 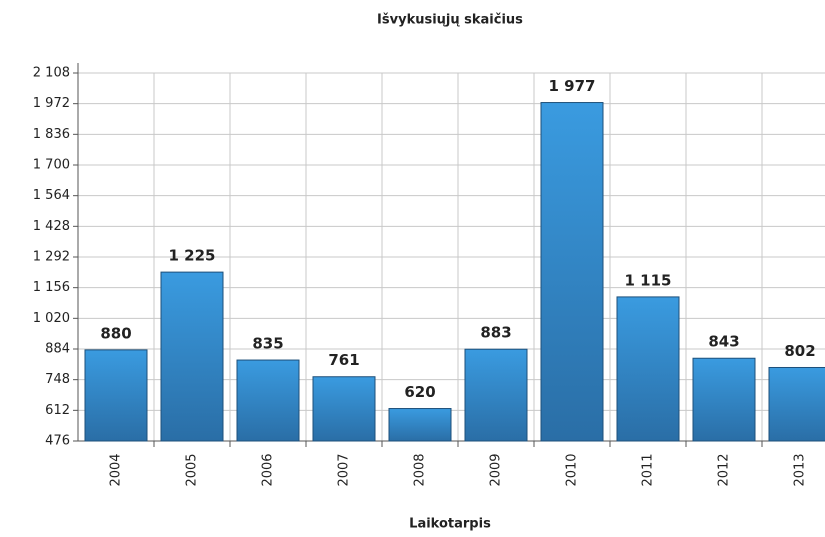 I want to click on x-tick-label: 2012, so click(x=724, y=469).